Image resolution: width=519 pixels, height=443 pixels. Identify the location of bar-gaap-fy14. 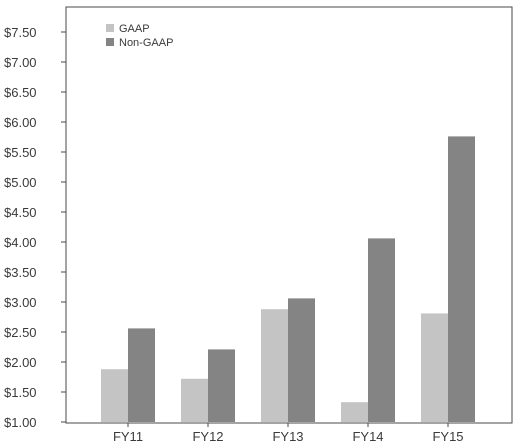
(354, 412).